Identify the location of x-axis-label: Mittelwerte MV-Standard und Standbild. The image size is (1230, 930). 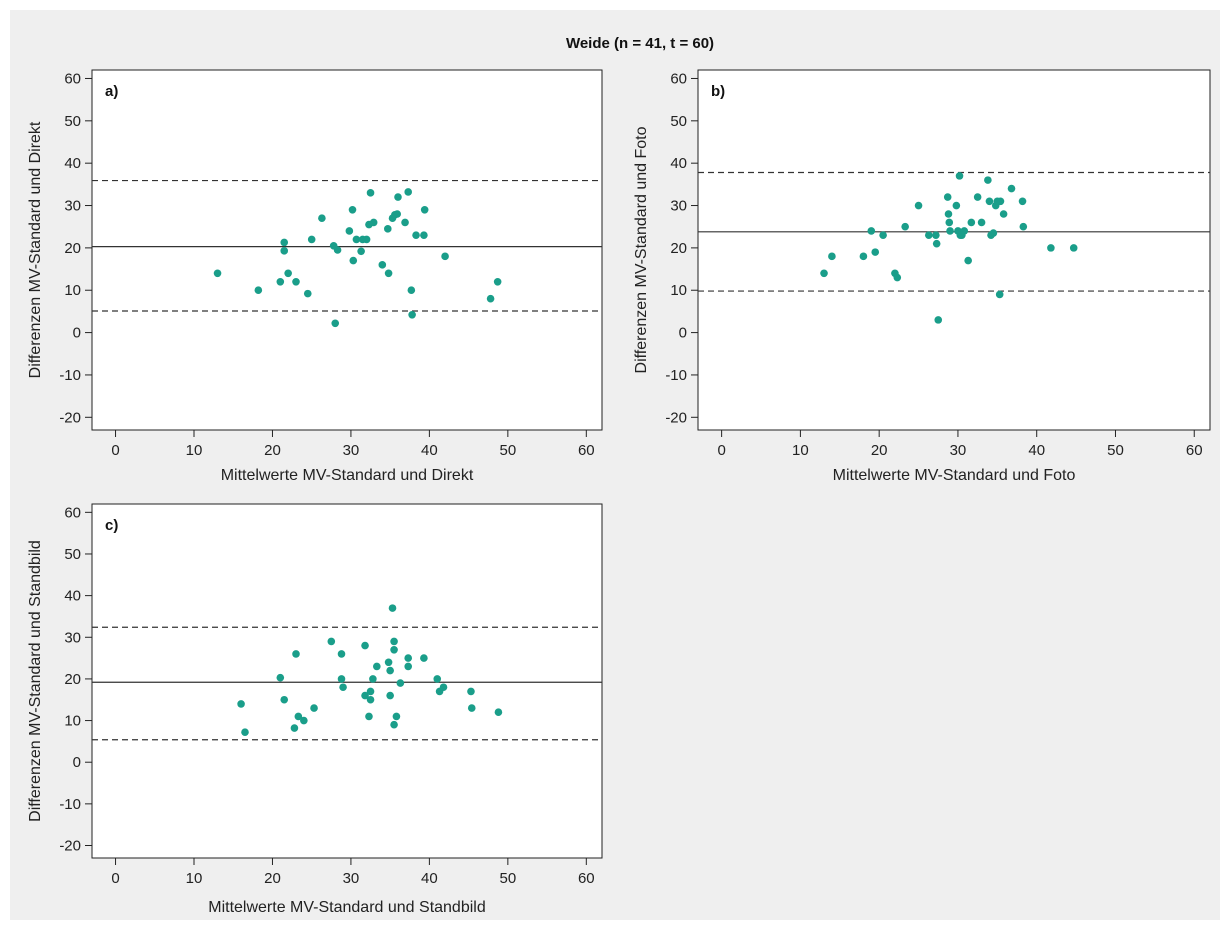
(346, 907).